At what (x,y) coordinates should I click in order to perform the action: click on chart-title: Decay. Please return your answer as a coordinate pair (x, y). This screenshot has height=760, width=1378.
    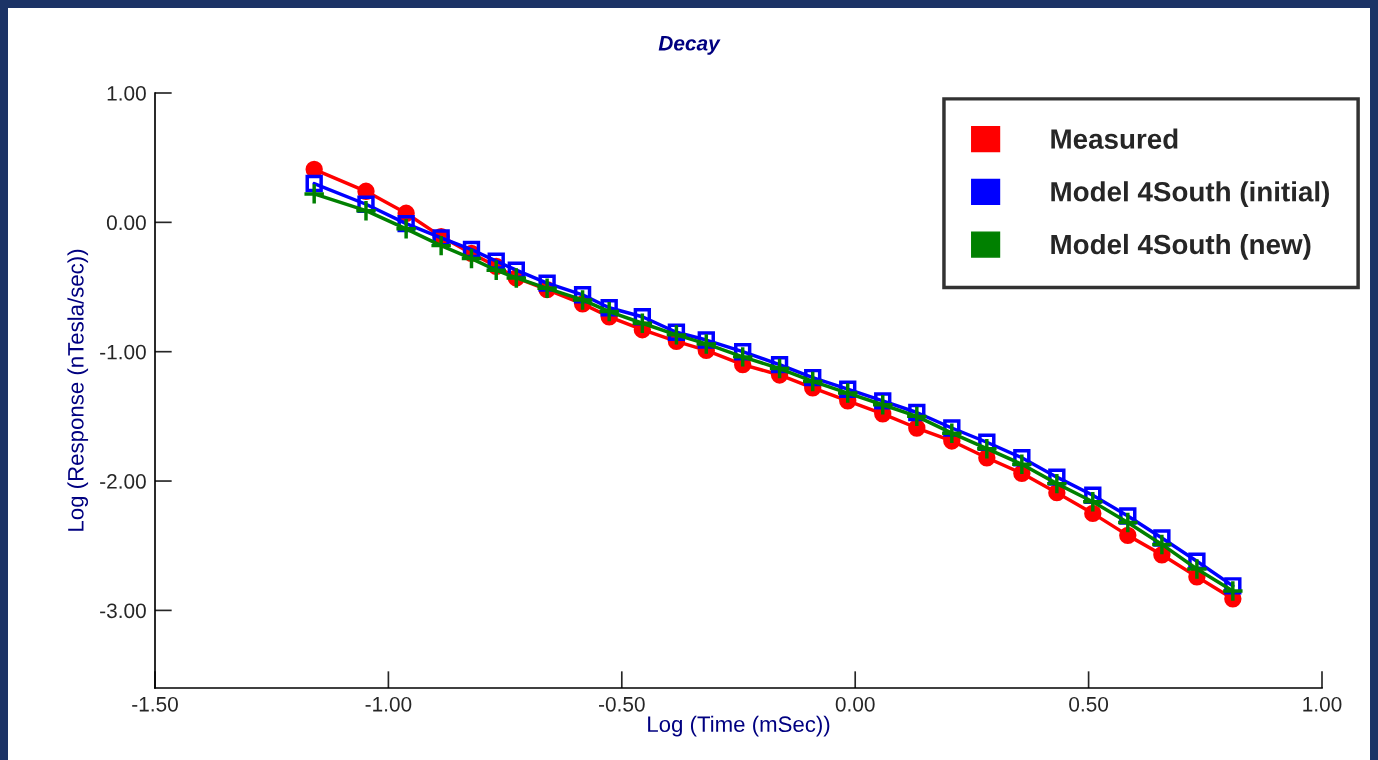
    Looking at the image, I should click on (689, 45).